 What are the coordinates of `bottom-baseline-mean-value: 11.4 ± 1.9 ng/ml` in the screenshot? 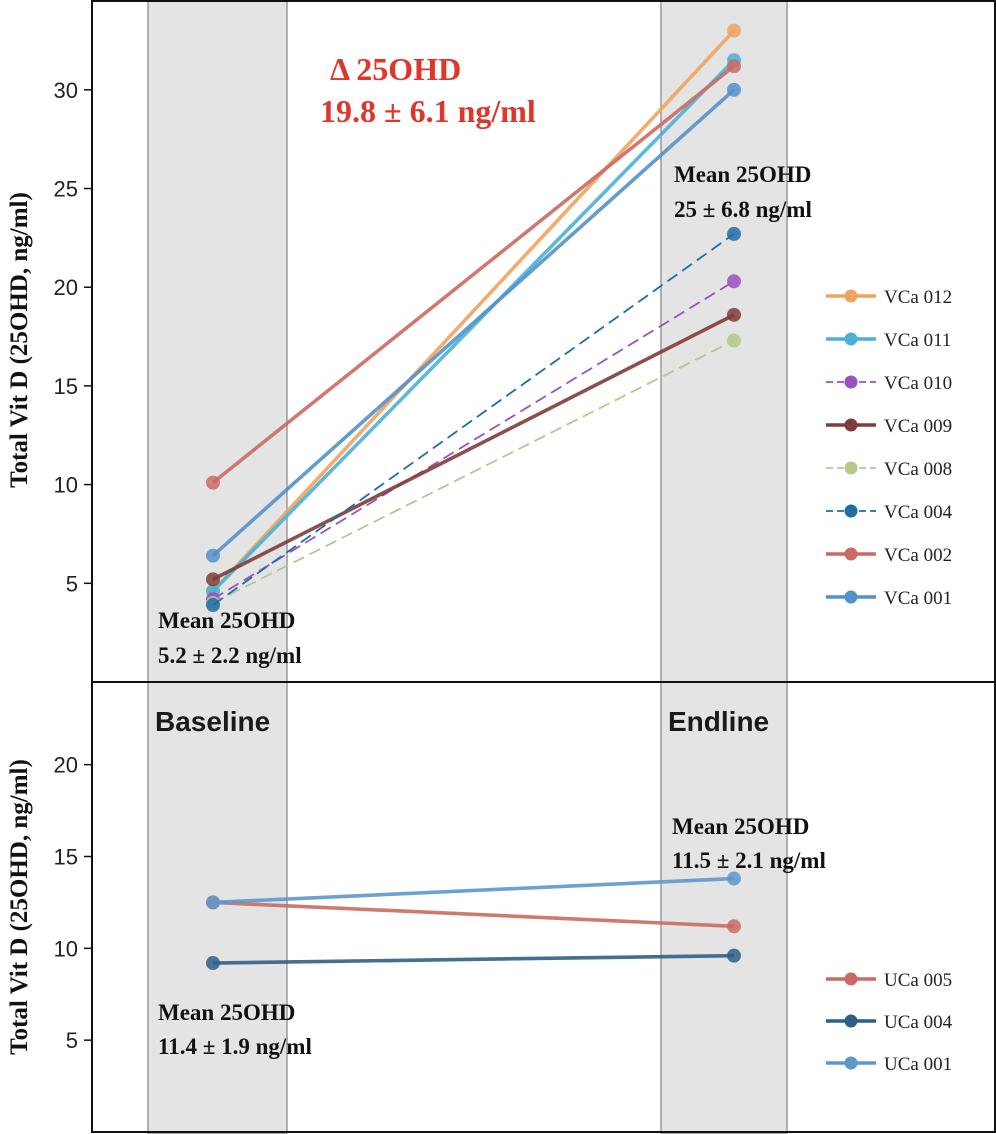 It's located at (235, 1046).